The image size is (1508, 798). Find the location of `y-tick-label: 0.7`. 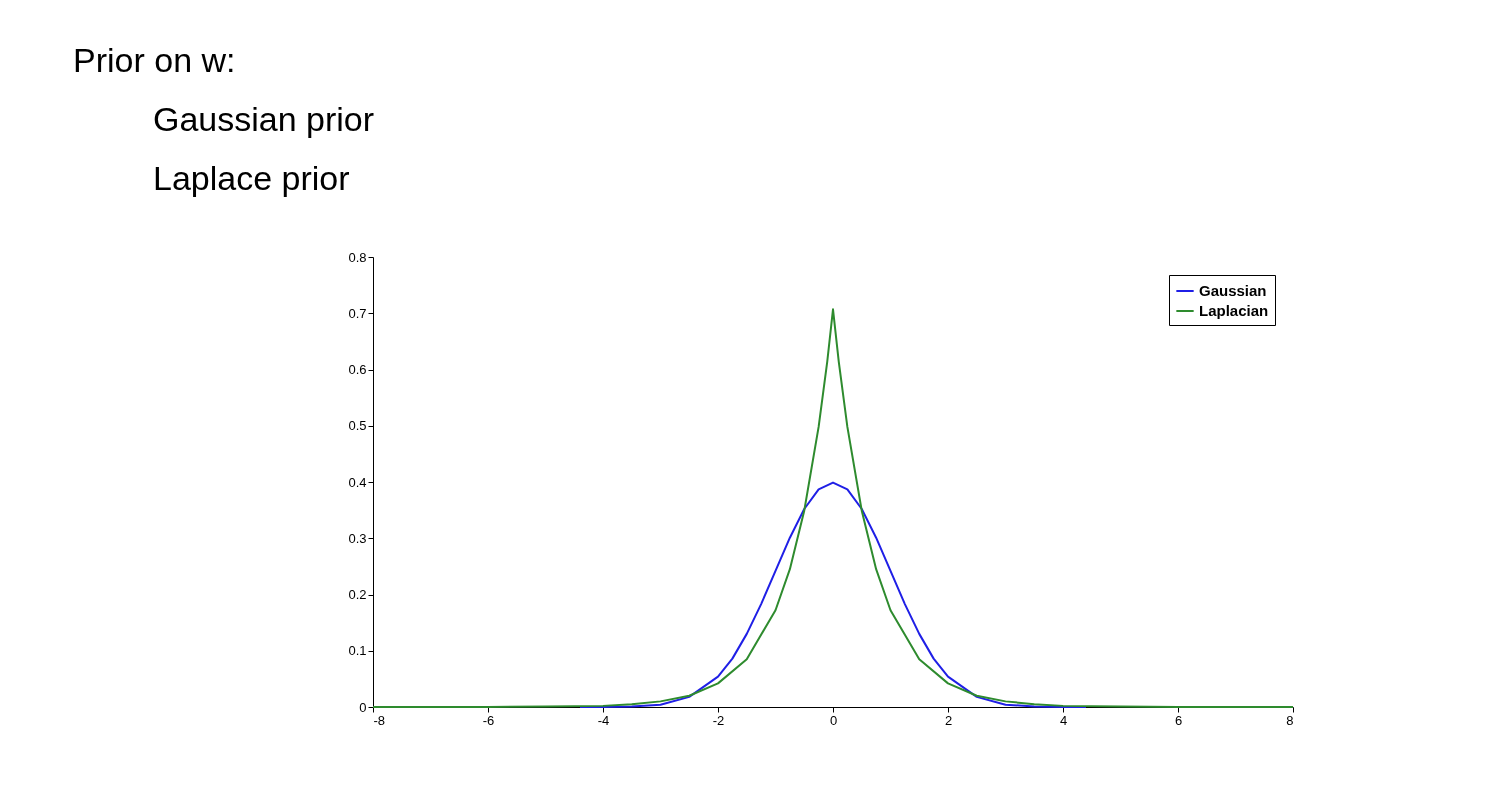

y-tick-label: 0.7 is located at coordinates (357, 313).